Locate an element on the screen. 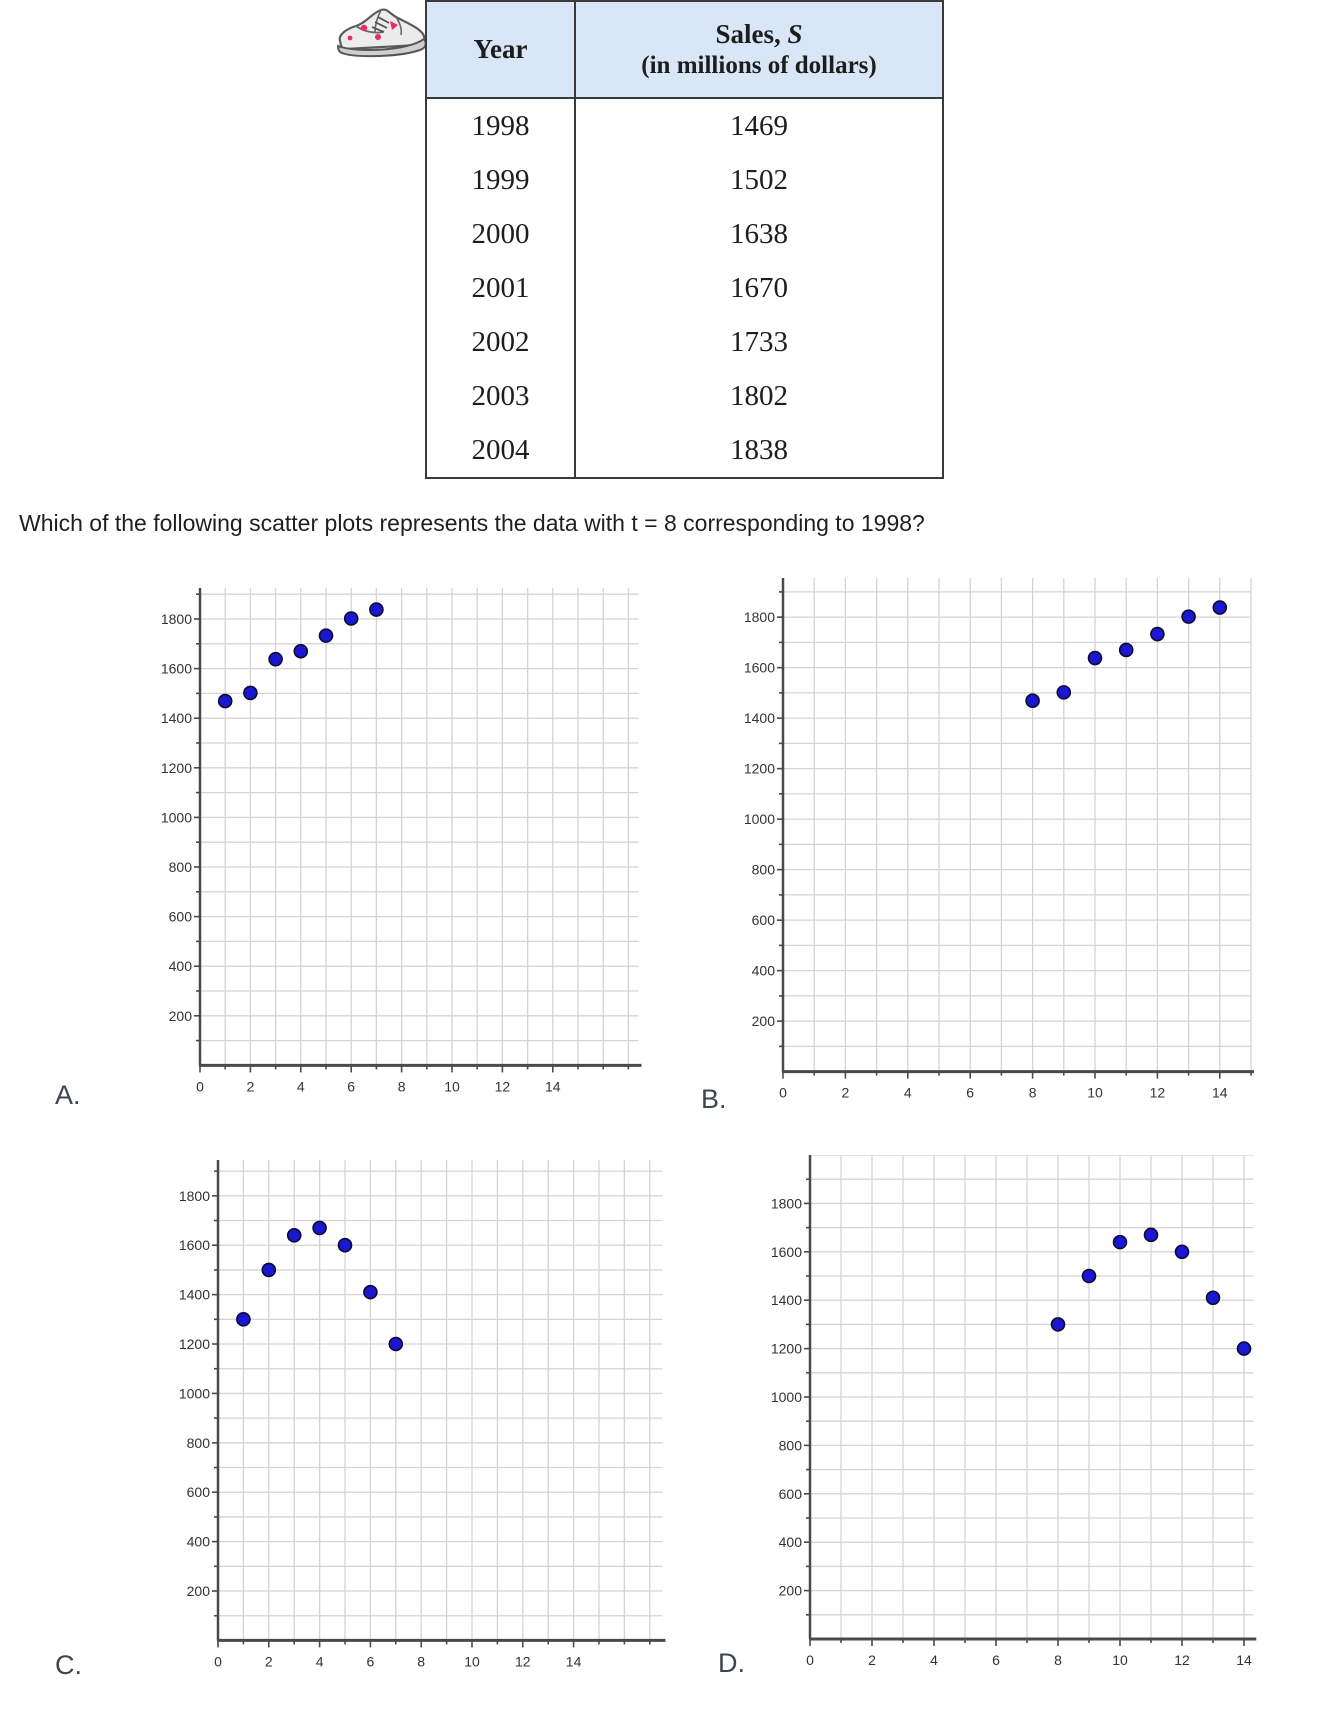 This screenshot has width=1340, height=1716. year-cell: 2000 is located at coordinates (501, 234).